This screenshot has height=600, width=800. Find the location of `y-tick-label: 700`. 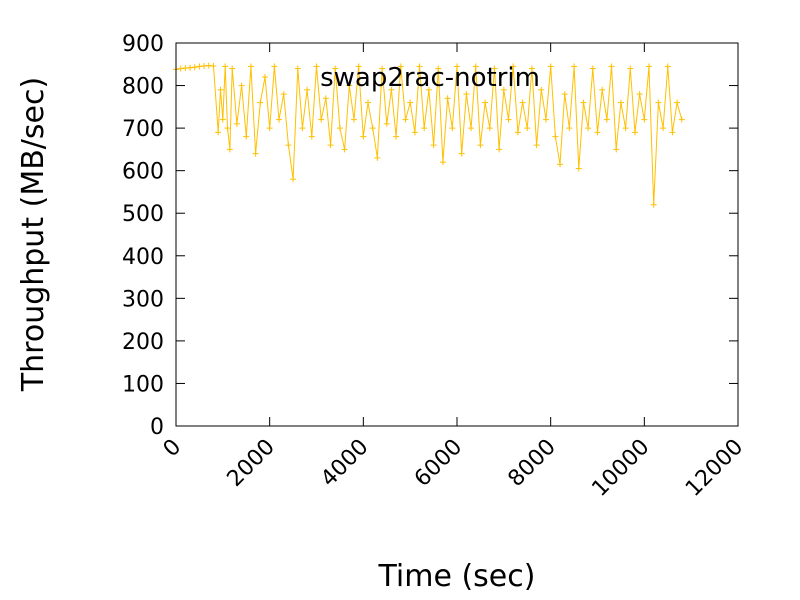

y-tick-label: 700 is located at coordinates (143, 129).